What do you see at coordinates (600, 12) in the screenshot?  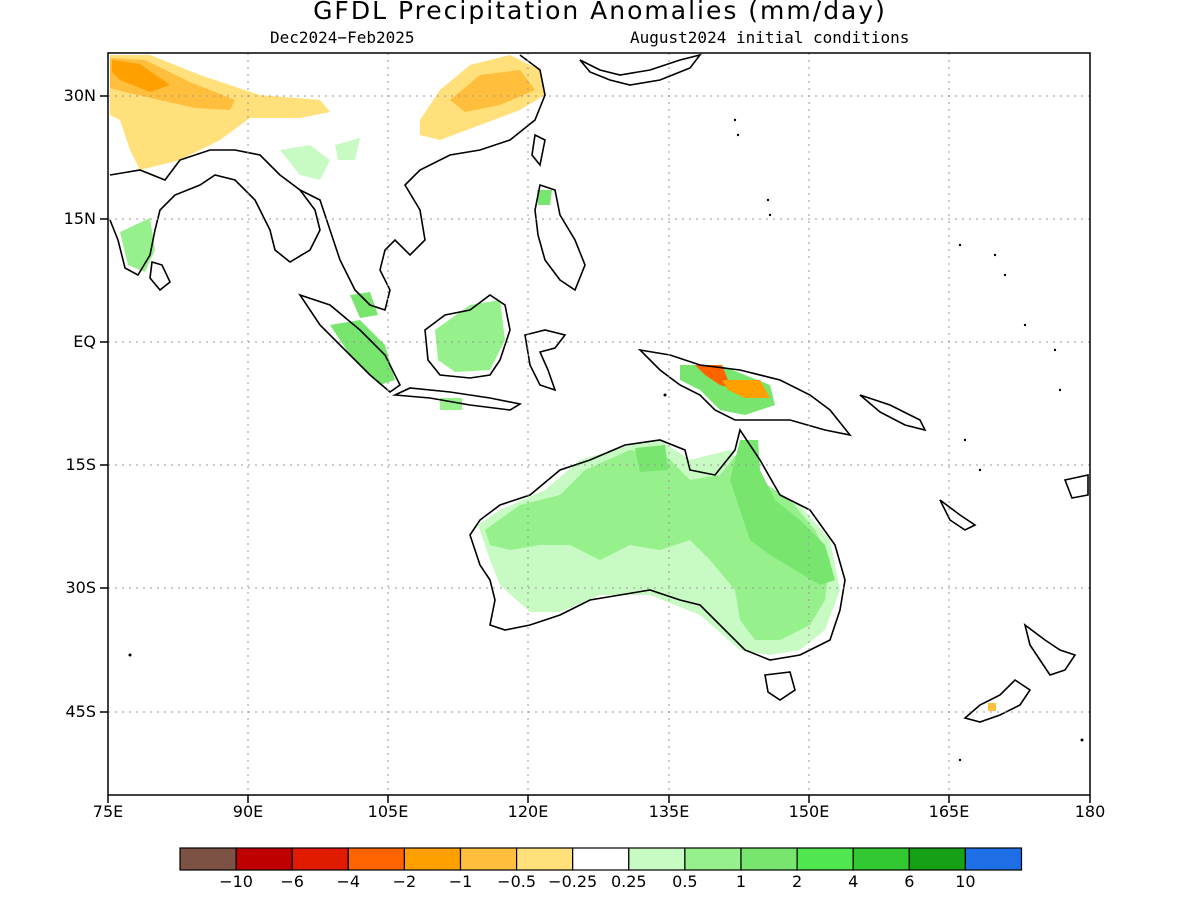 I see `map-title: GFDL Precipitation Anomalies (mm/day)` at bounding box center [600, 12].